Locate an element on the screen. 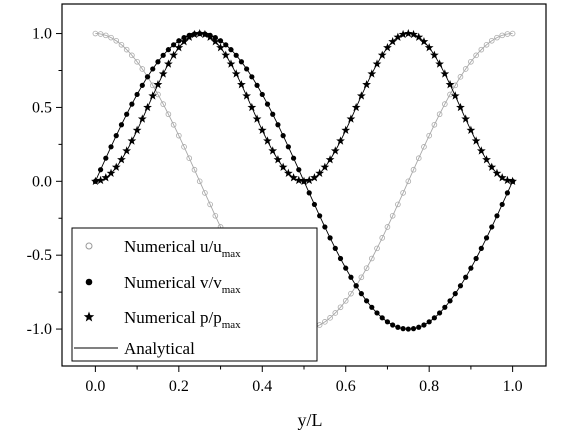  legend-item-analytical: Analytical is located at coordinates (159, 348).